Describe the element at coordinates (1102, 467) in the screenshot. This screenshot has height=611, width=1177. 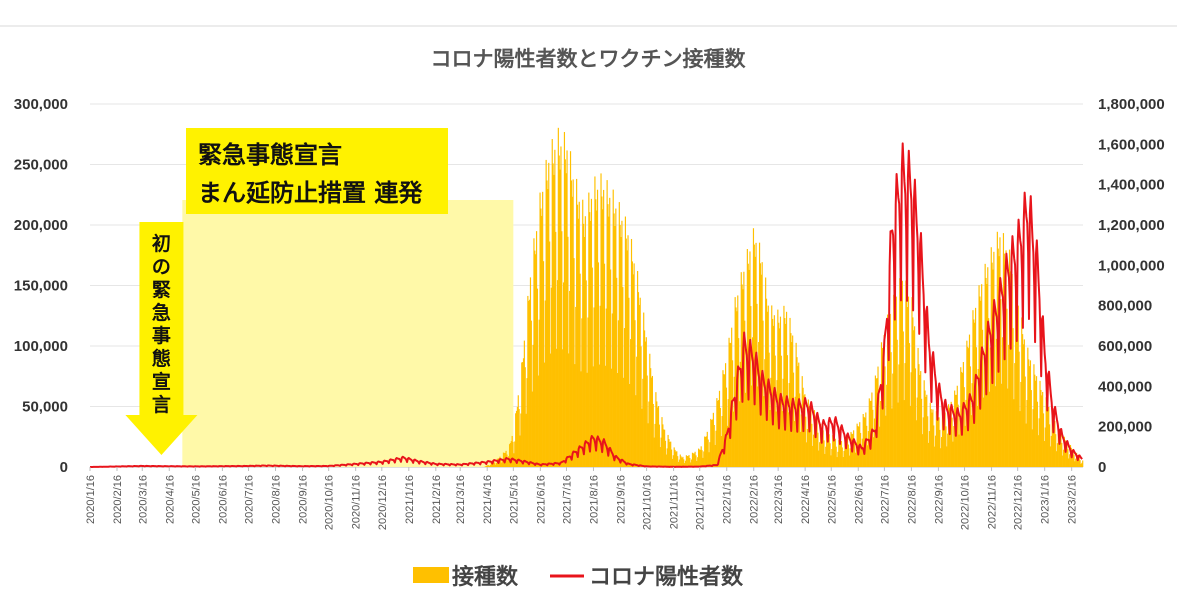
I see `right-tick-label: 0` at that location.